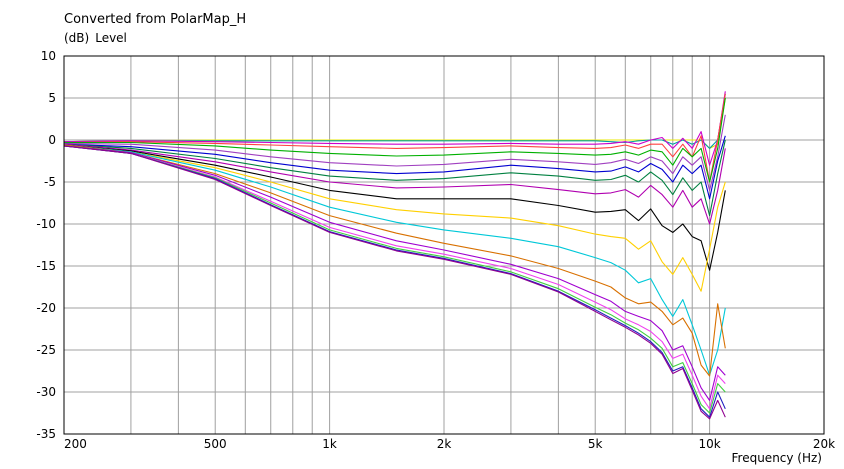 The width and height of the screenshot is (844, 469). What do you see at coordinates (48, 56) in the screenshot?
I see `y-tick-label: 10` at bounding box center [48, 56].